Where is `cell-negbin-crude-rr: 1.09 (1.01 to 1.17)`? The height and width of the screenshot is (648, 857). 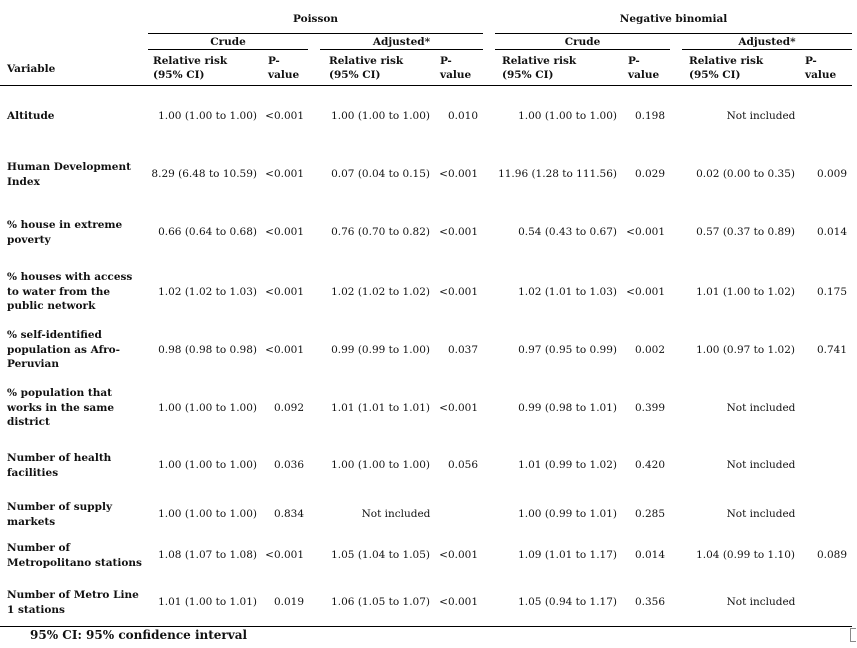
cell-negbin-crude-rr: 1.09 (1.01 to 1.17) is located at coordinates (567, 555).